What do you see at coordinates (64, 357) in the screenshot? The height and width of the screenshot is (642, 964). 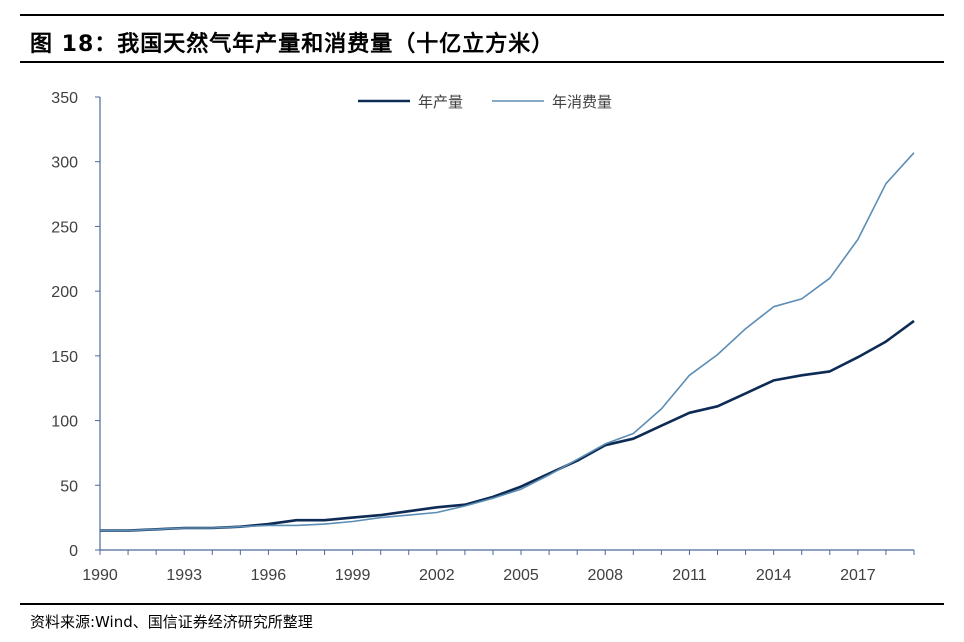 I see `y-tick-label: 150` at bounding box center [64, 357].